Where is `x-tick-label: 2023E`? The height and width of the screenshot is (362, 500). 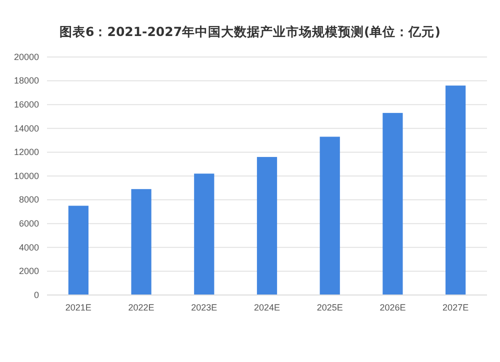 x-tick-label: 2023E is located at coordinates (204, 307).